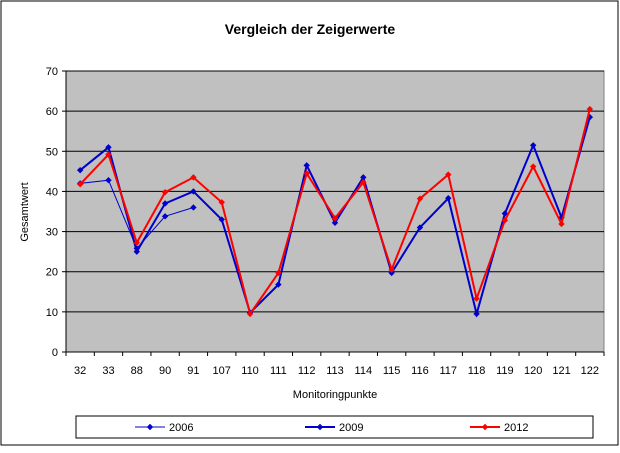  I want to click on legend-label-2012: 2012, so click(516, 428).